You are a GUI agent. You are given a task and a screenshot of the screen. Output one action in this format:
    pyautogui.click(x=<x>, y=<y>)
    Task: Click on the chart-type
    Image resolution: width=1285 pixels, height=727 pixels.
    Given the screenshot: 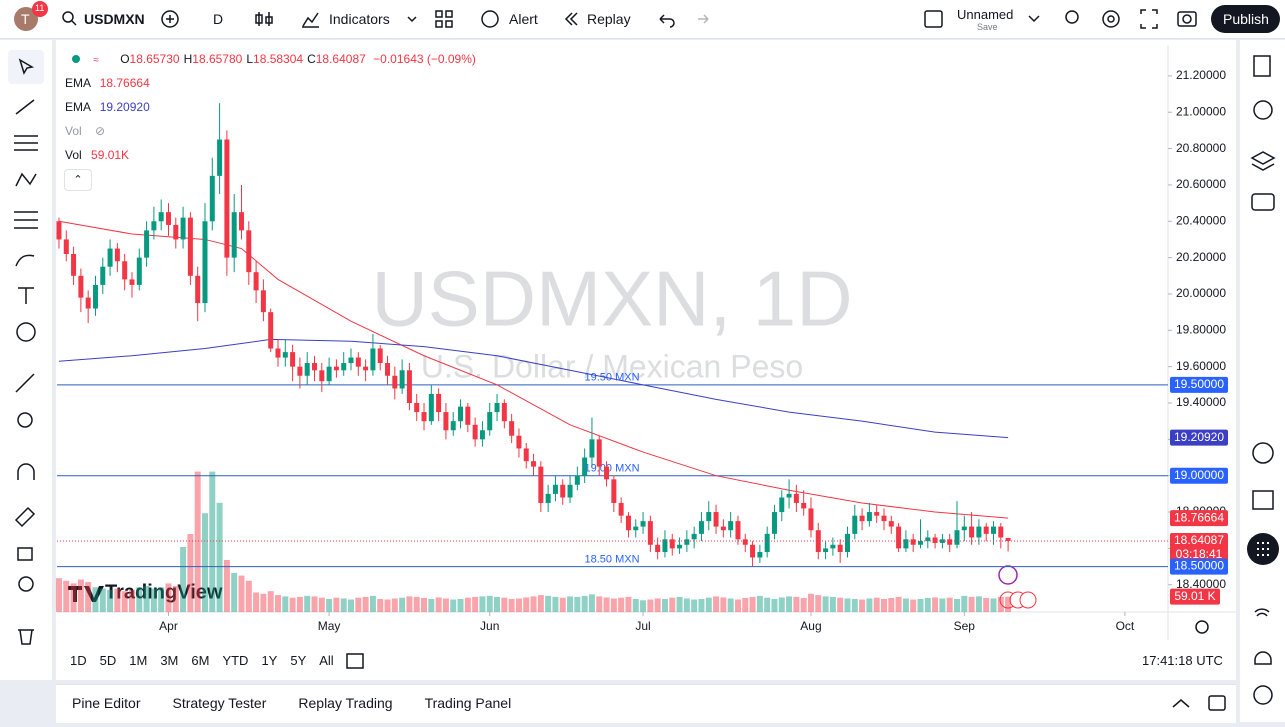 What is the action you would take?
    pyautogui.click(x=264, y=19)
    